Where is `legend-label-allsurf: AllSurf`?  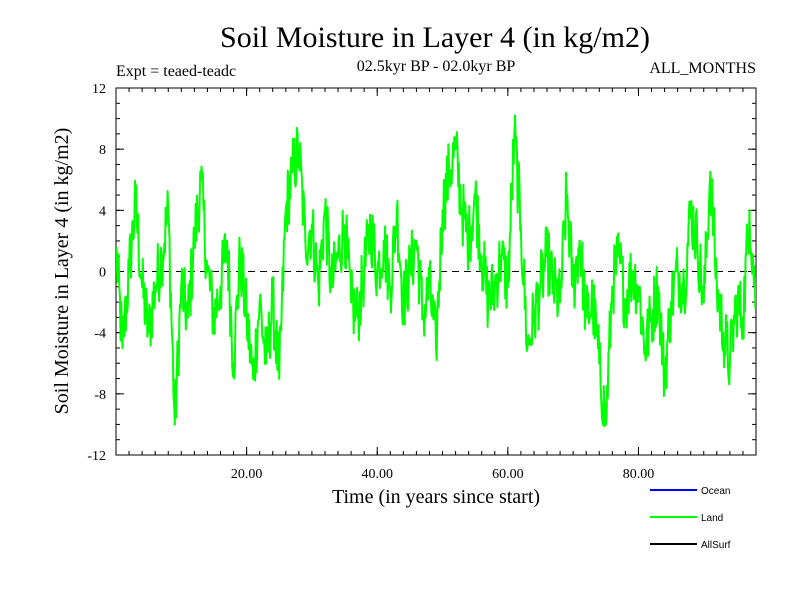 legend-label-allsurf: AllSurf is located at coordinates (716, 545).